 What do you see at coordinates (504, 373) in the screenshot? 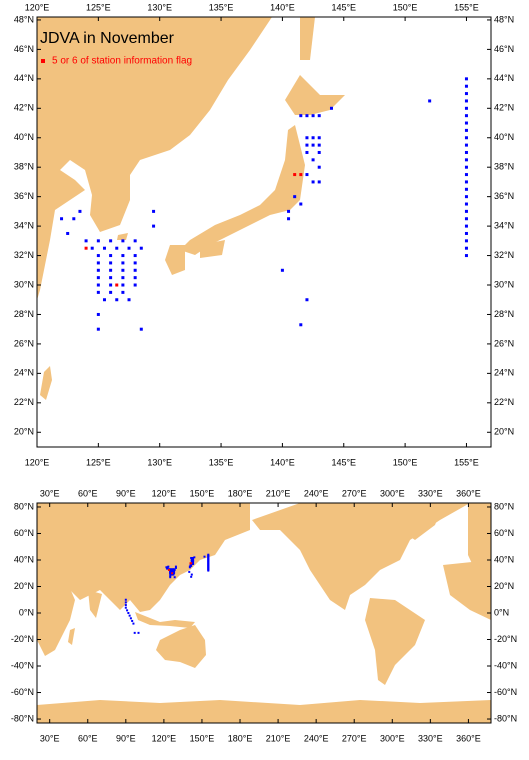
I see `y-tick-label: 24°N` at bounding box center [504, 373].